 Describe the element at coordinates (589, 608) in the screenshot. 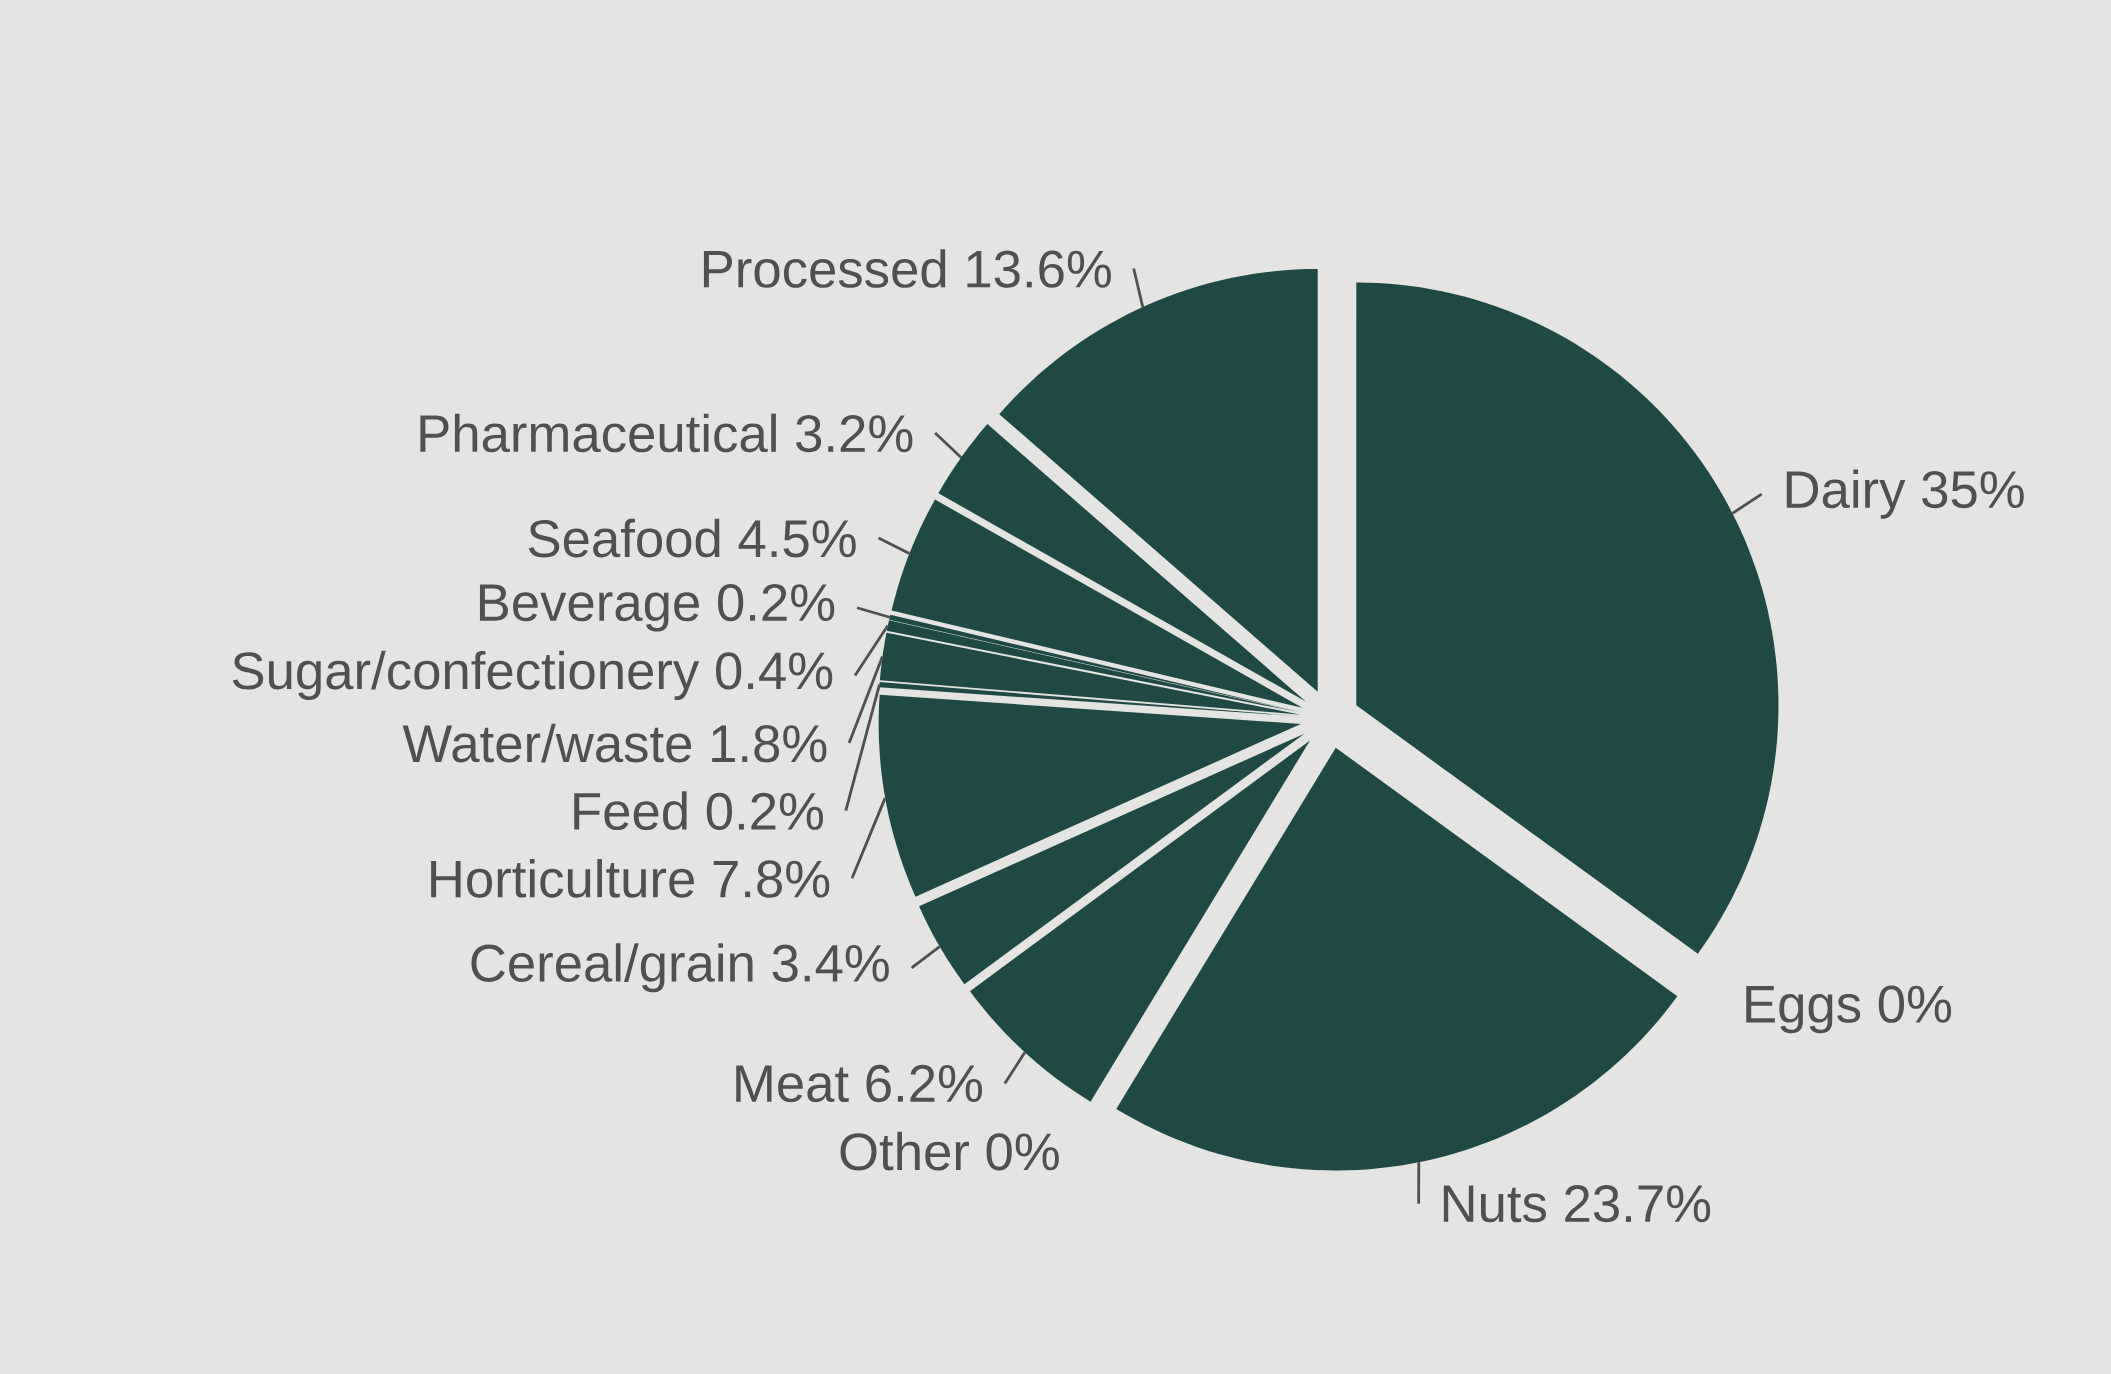

I see `slice-label: Beverage` at that location.